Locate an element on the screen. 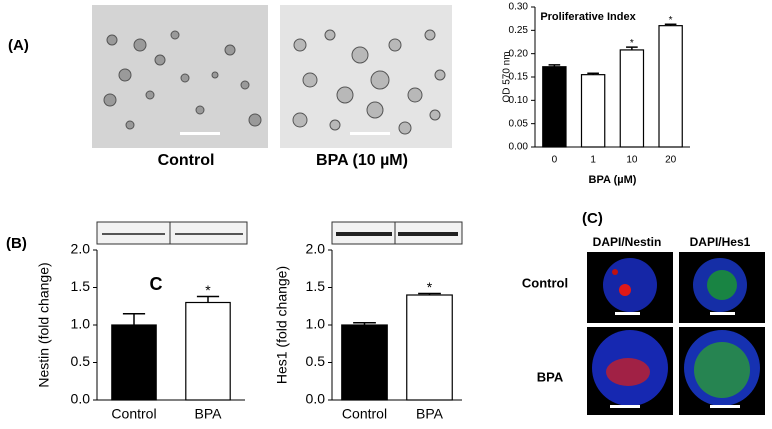 This screenshot has width=772, height=429. y-tick-label: 0.30 is located at coordinates (519, 7).